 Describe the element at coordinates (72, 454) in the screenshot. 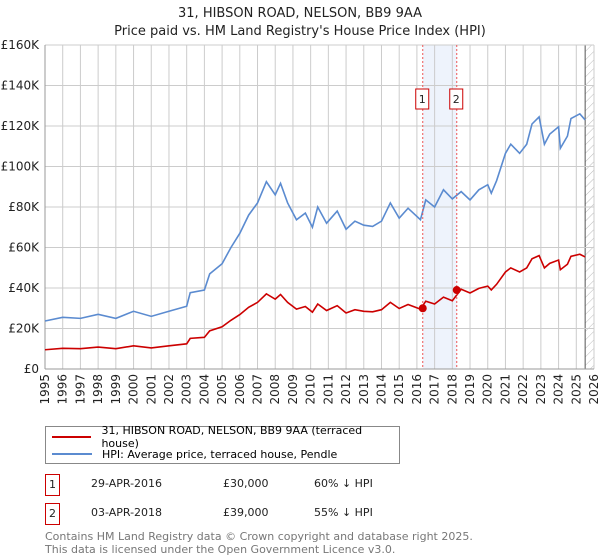

I see `legend-swatch-blue` at that location.